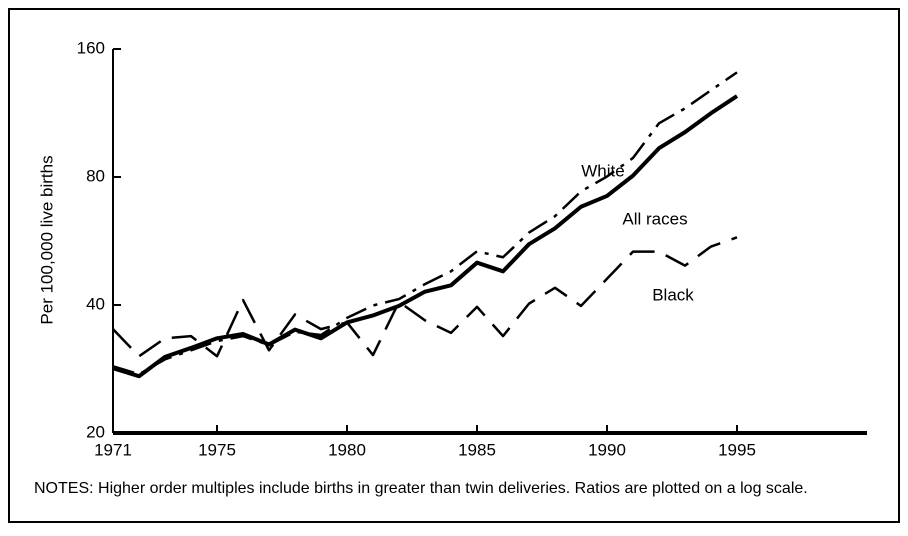 This screenshot has width=908, height=536. I want to click on x-tick-label: 1971, so click(113, 449).